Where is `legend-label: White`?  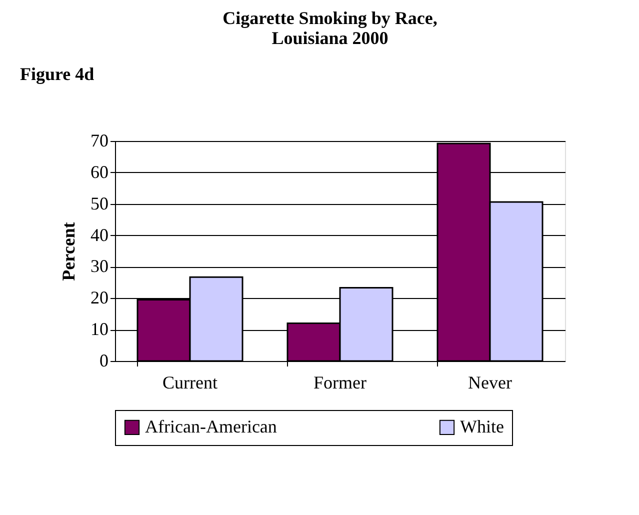
legend-label: White is located at coordinates (482, 426).